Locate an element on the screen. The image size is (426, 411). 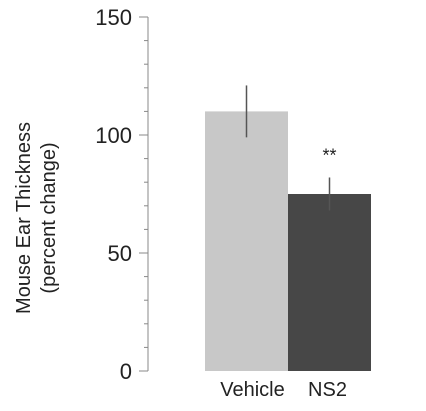
significance-annotation: ** is located at coordinates (329, 155).